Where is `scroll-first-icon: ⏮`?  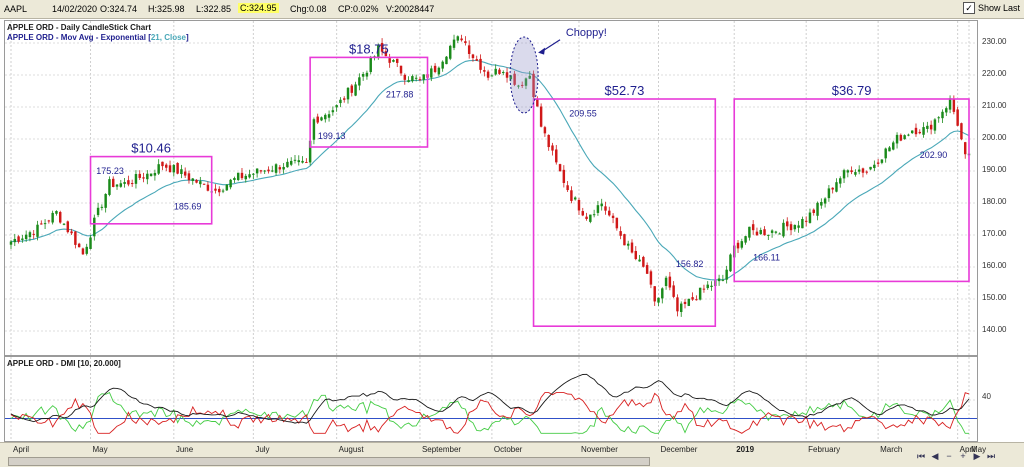 scroll-first-icon: ⏮ is located at coordinates (921, 456).